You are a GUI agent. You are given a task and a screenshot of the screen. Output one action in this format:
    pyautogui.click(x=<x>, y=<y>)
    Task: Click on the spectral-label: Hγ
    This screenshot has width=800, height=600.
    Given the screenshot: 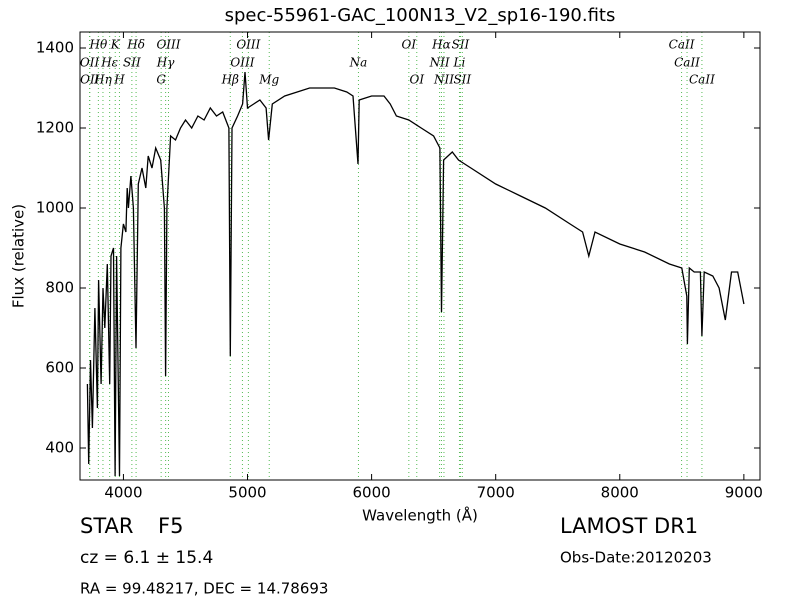 What is the action you would take?
    pyautogui.click(x=165, y=63)
    